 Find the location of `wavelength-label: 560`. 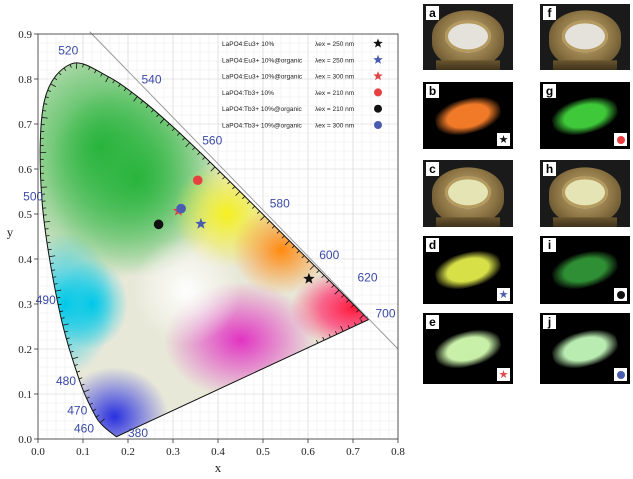

wavelength-label: 560 is located at coordinates (212, 140).